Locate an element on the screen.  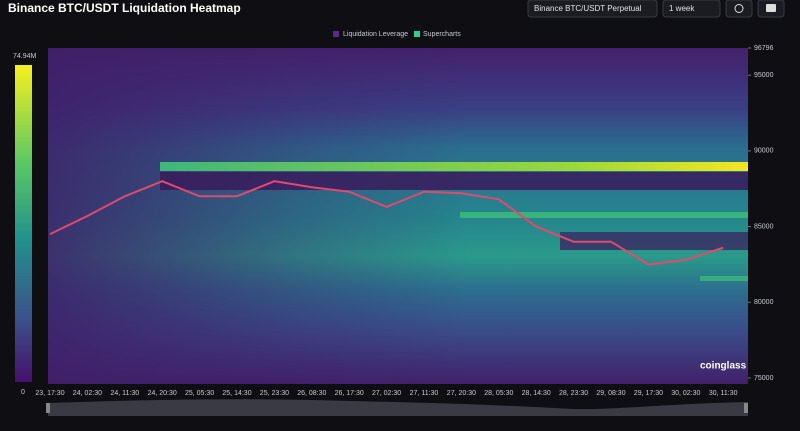
x-tick-label: 28, 05:30 is located at coordinates (498, 393).